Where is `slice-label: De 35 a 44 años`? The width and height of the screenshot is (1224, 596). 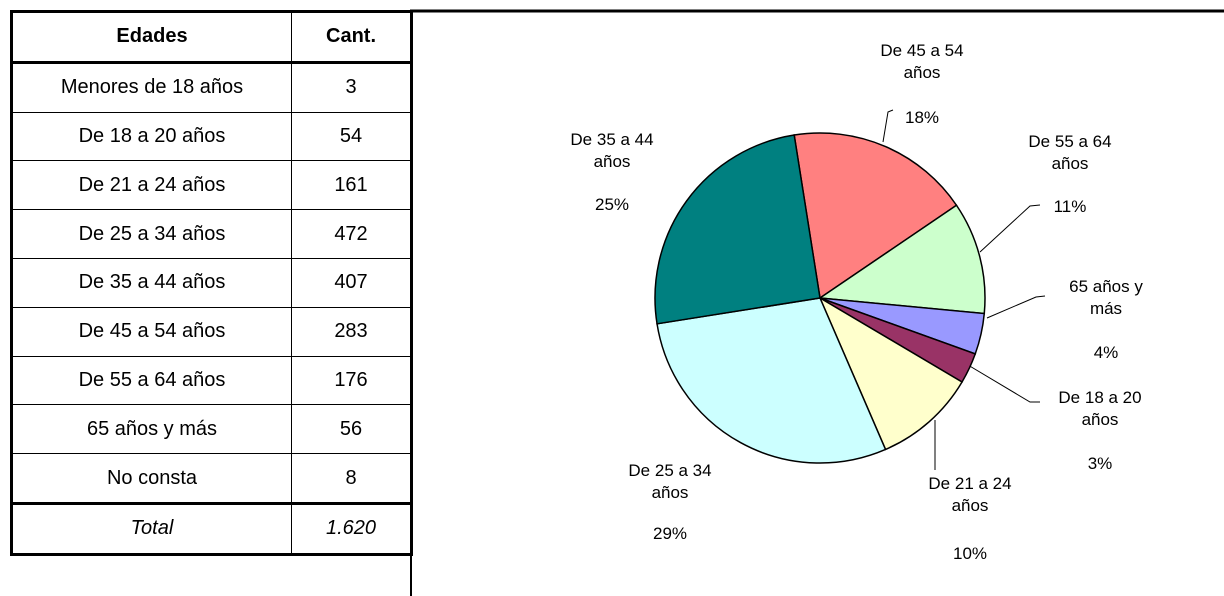 slice-label: De 35 a 44 años is located at coordinates (612, 150).